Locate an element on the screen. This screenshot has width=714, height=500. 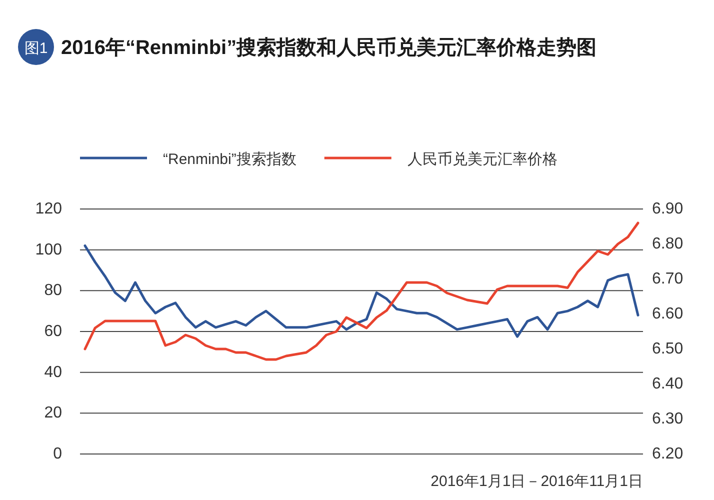
y-tick-label: 60 is located at coordinates (53, 331).